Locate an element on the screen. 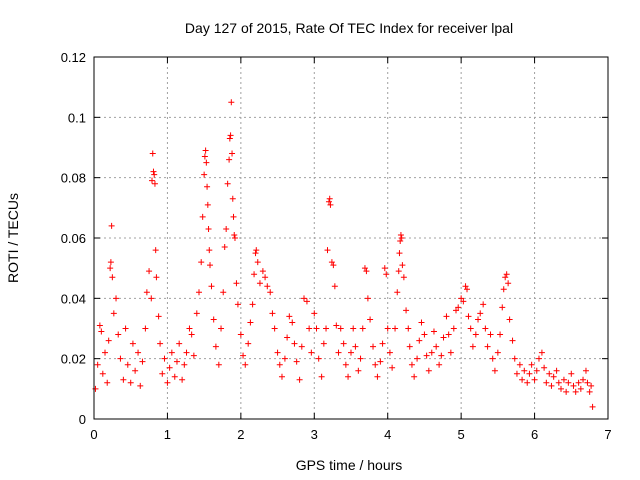  y-tick-label: 0.1 is located at coordinates (77, 117).